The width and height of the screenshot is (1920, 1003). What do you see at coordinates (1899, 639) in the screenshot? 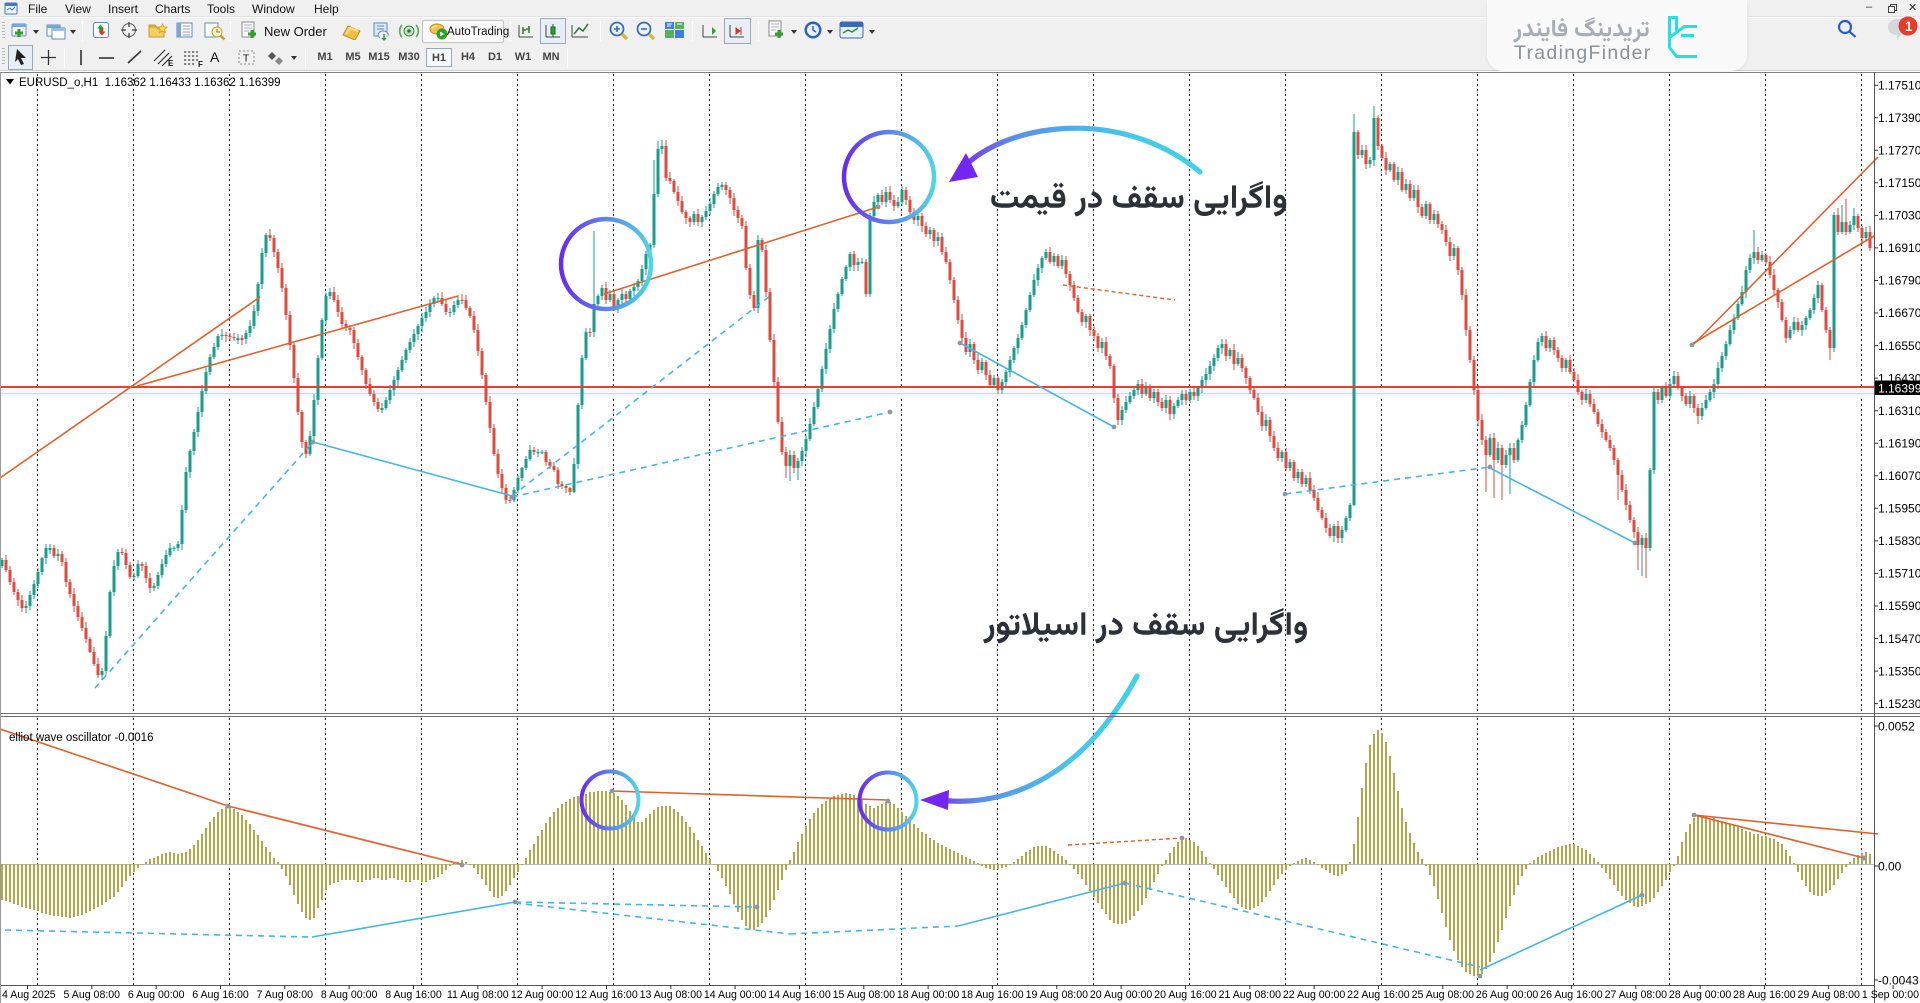
I see `svg-text: 1.15470` at bounding box center [1899, 639].